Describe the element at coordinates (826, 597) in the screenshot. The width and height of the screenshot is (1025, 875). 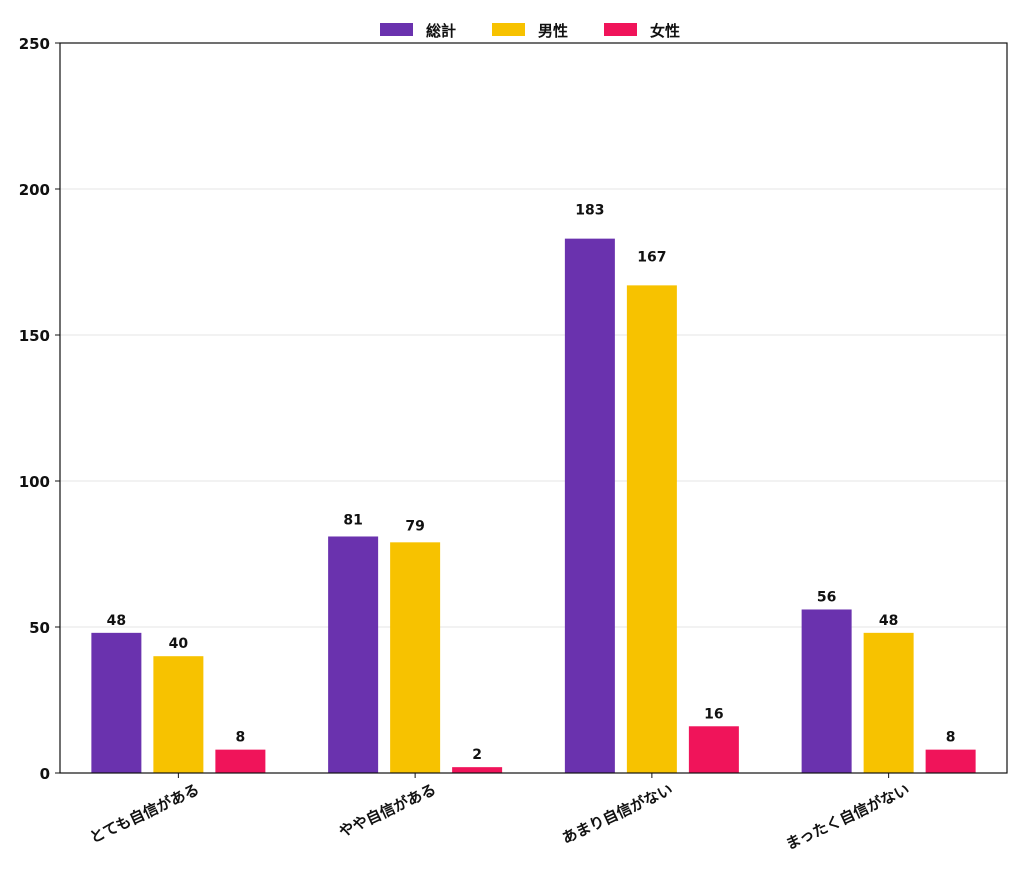
I see `value-label-3-0: 56` at that location.